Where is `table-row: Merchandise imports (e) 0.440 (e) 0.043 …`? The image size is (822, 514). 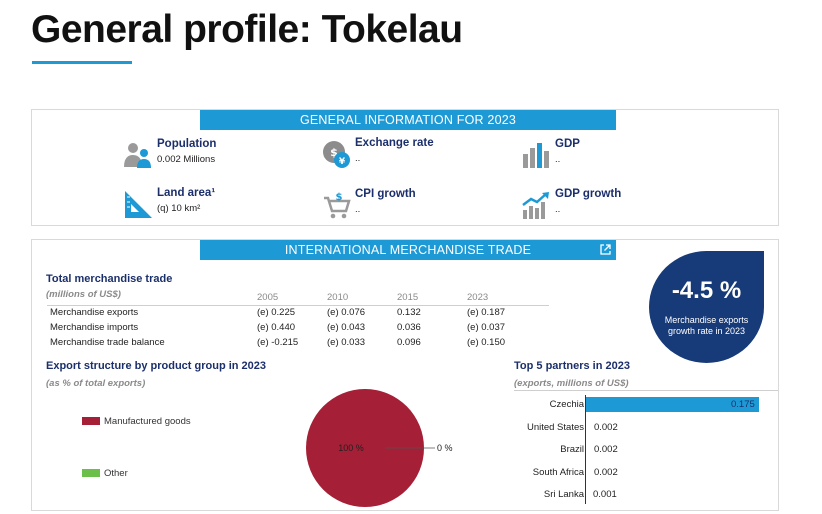
table-row: Merchandise imports (e) 0.440 (e) 0.043 … is located at coordinates (298, 327).